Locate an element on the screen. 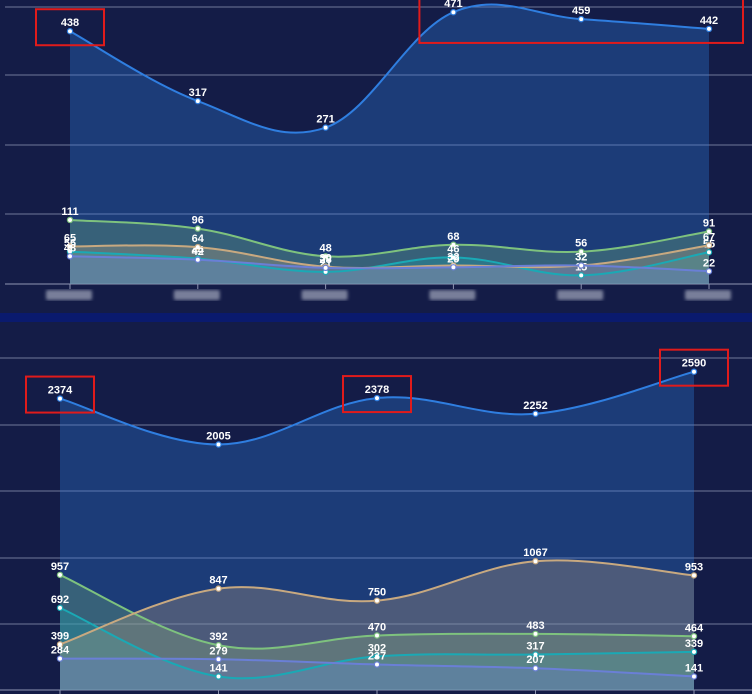  data-label: 2590 is located at coordinates (694, 364).